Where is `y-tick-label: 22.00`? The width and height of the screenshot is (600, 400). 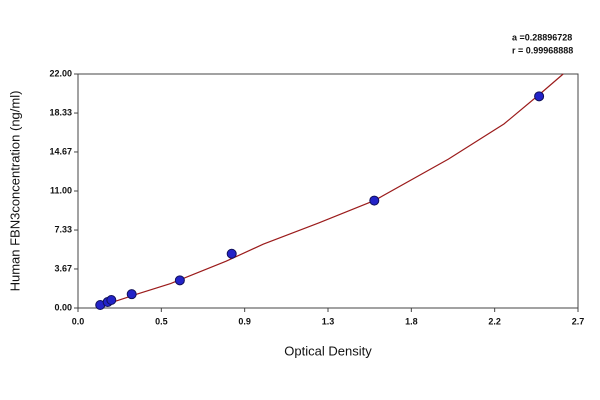 y-tick-label: 22.00 is located at coordinates (60, 73).